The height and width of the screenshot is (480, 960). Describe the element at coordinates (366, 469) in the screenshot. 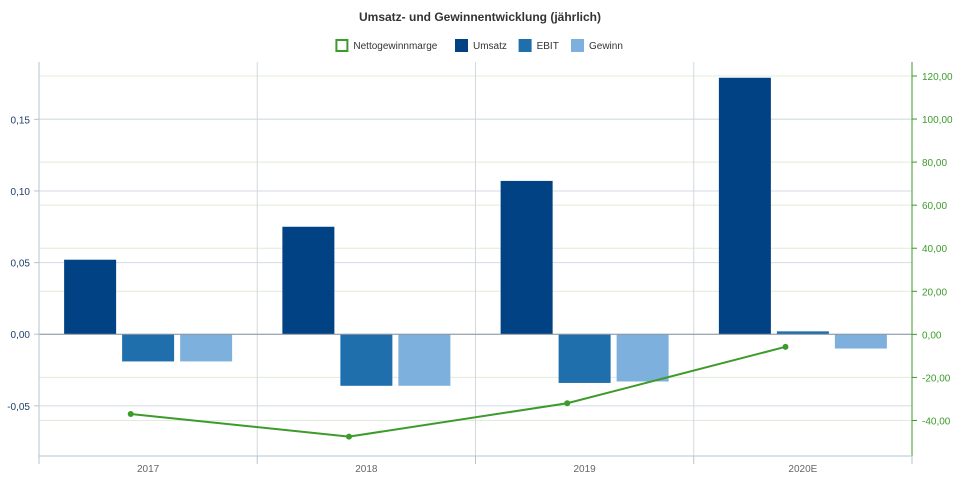

I see `x-tick-label: 2018` at that location.